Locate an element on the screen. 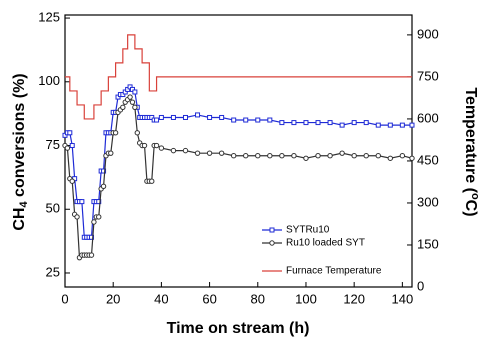 The image size is (486, 348). x-tick-label: 80 is located at coordinates (258, 298).